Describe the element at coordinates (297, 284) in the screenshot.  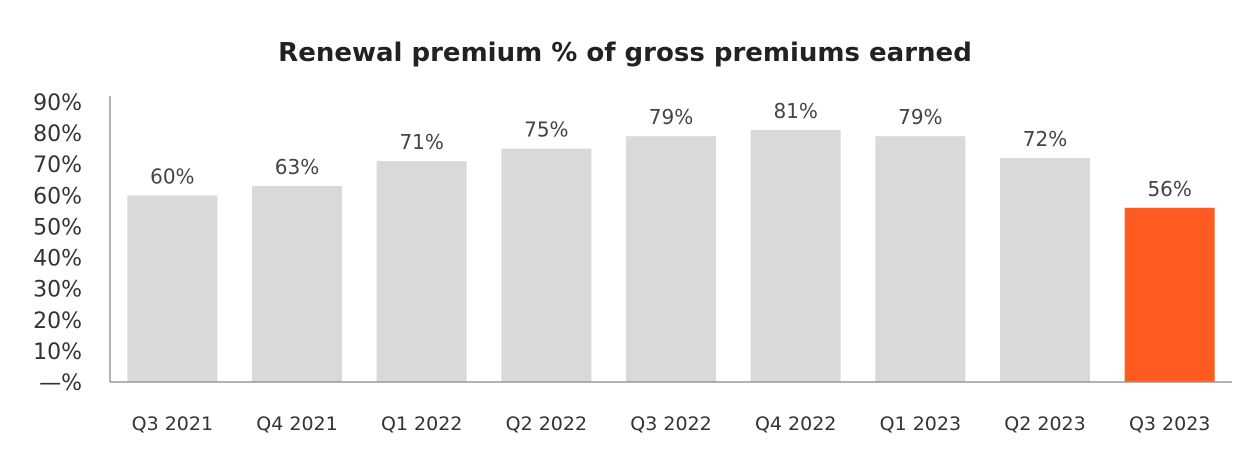
I see `bar-q4-2021` at that location.